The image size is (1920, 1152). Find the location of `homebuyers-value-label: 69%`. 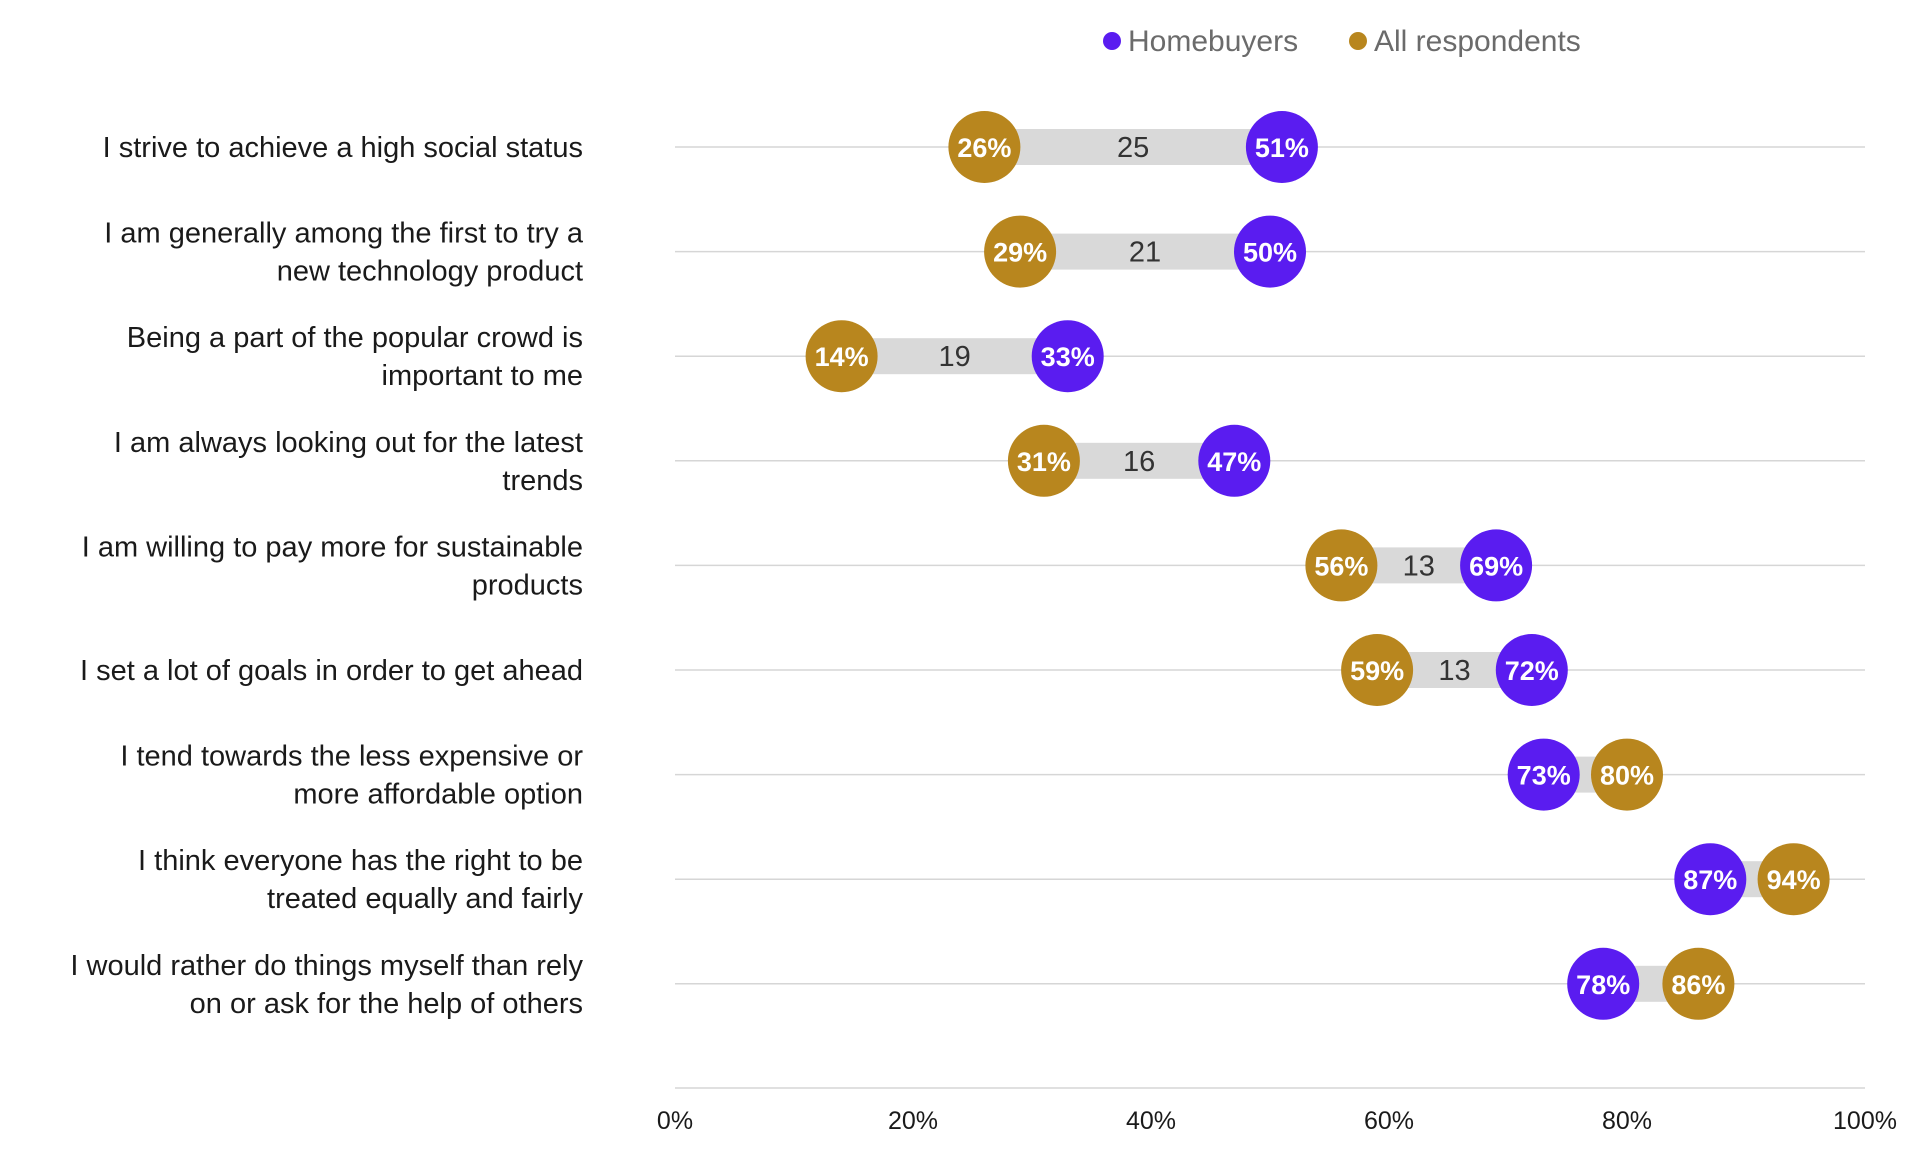

homebuyers-value-label: 69% is located at coordinates (1496, 566).